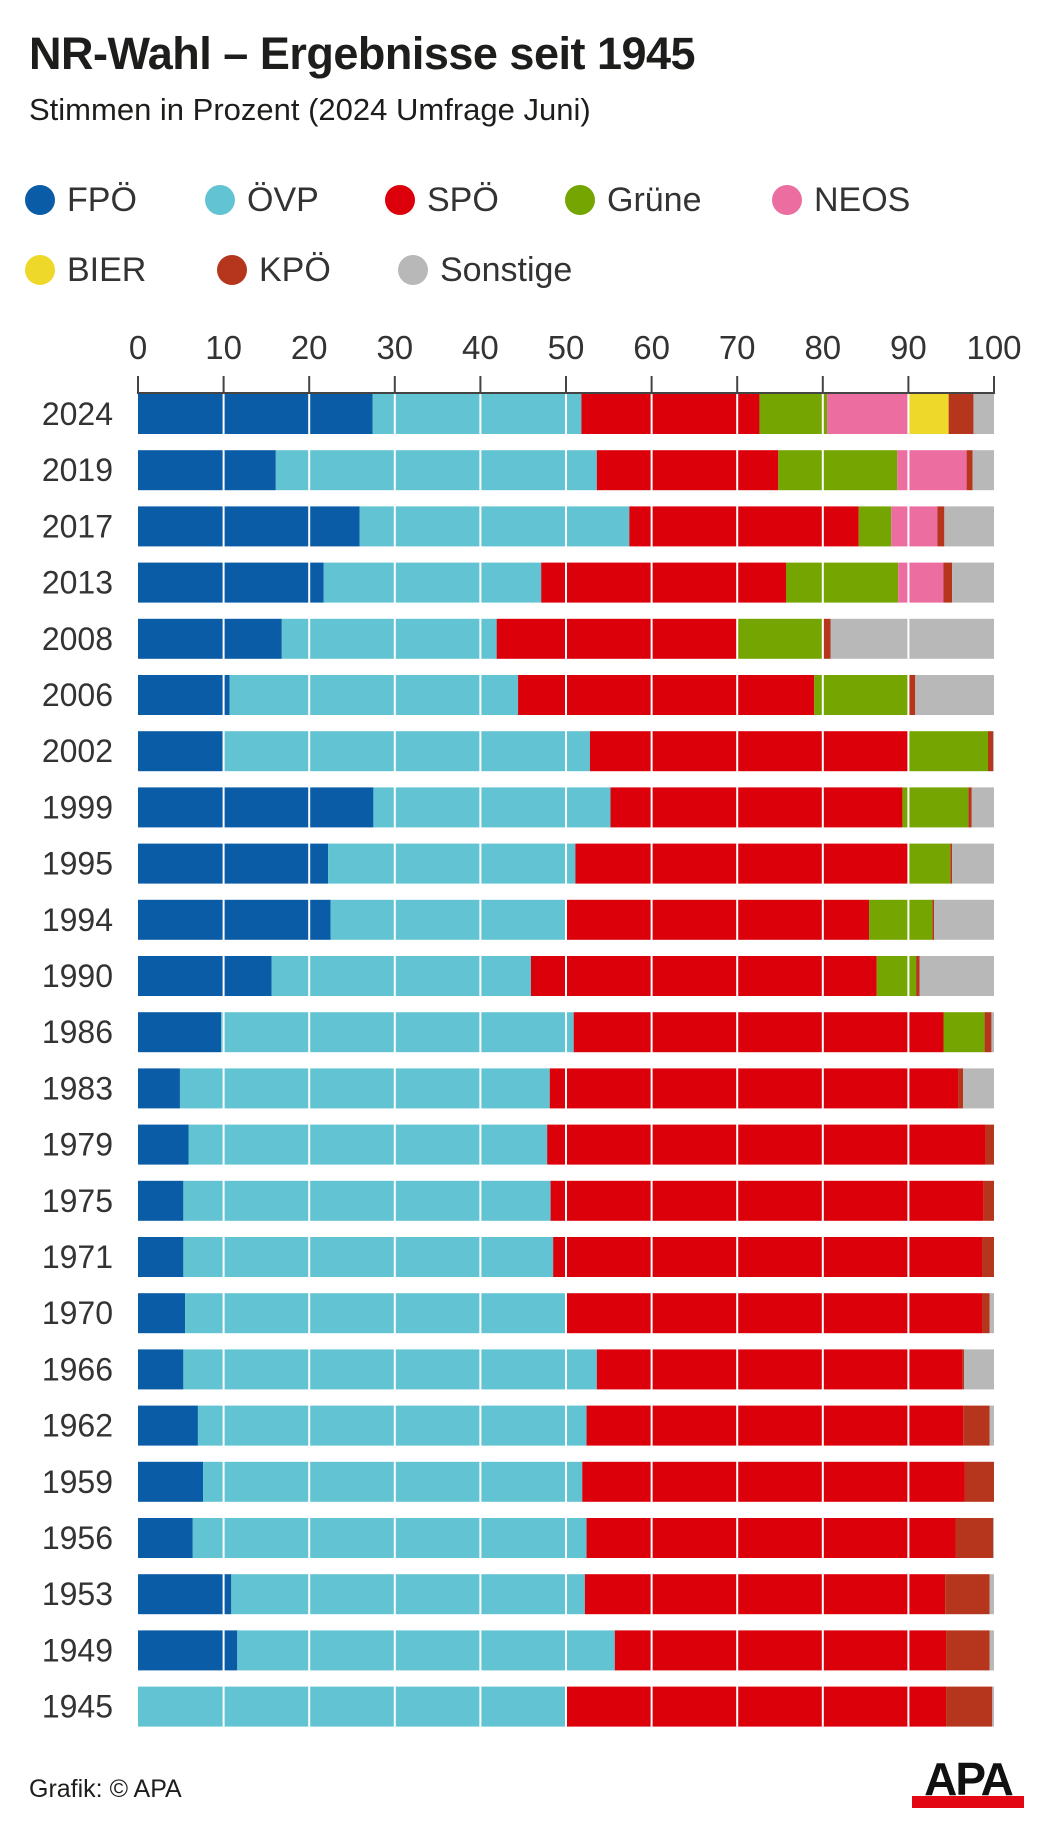 The image size is (1039, 1834). Describe the element at coordinates (77, 1707) in the screenshot. I see `y-tick-label: 1945` at that location.